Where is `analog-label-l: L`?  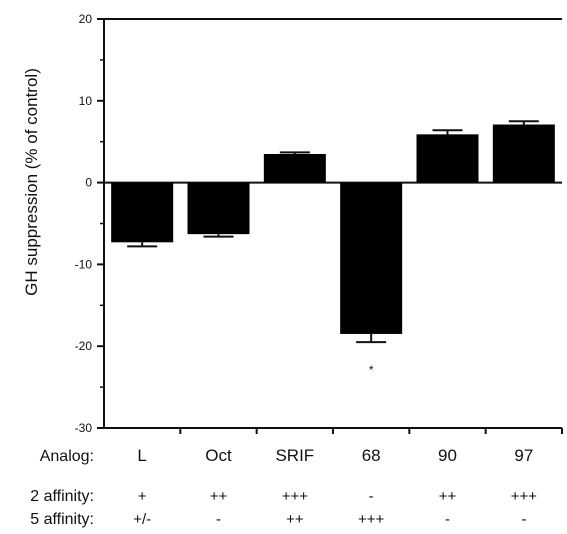 analog-label-l: L is located at coordinates (141, 455).